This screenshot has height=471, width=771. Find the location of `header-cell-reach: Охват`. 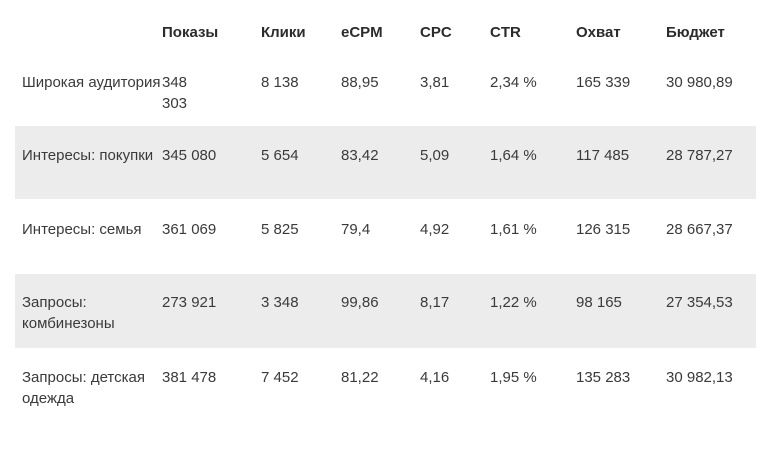

header-cell-reach: Охват is located at coordinates (598, 32).